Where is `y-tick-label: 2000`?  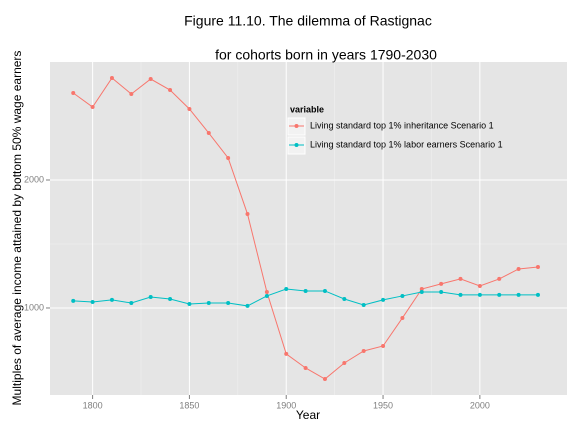
y-tick-label: 2000 is located at coordinates (34, 179).